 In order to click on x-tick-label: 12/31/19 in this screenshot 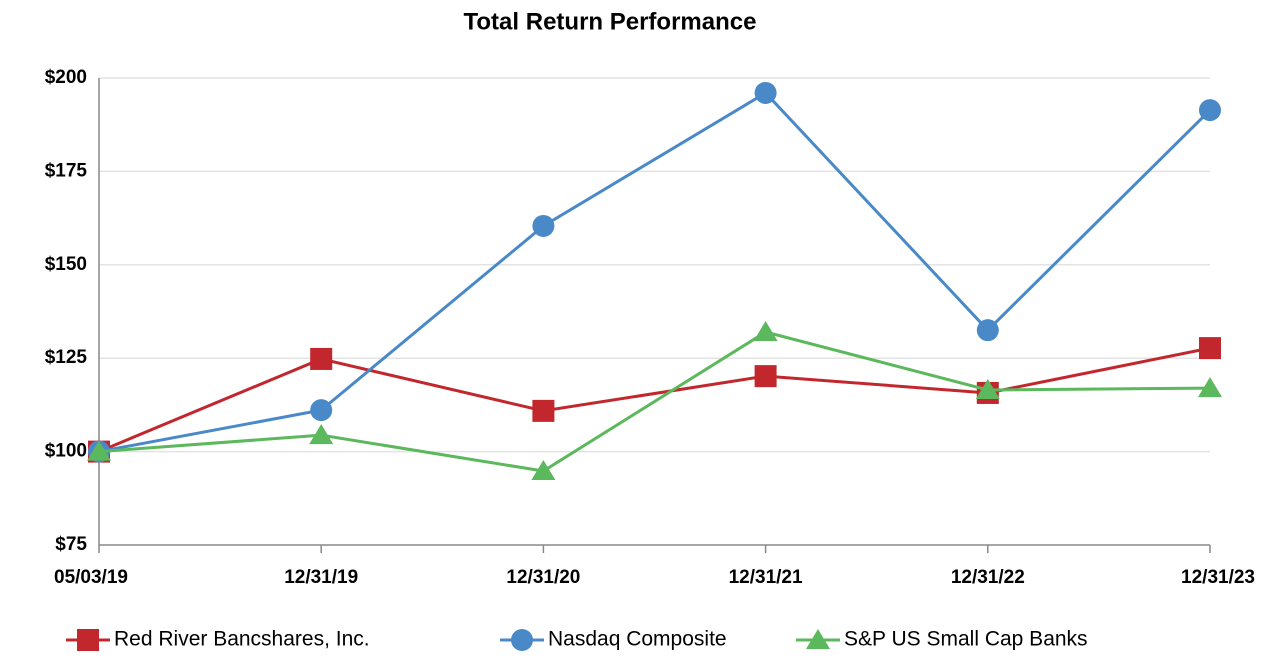, I will do `click(321, 577)`.